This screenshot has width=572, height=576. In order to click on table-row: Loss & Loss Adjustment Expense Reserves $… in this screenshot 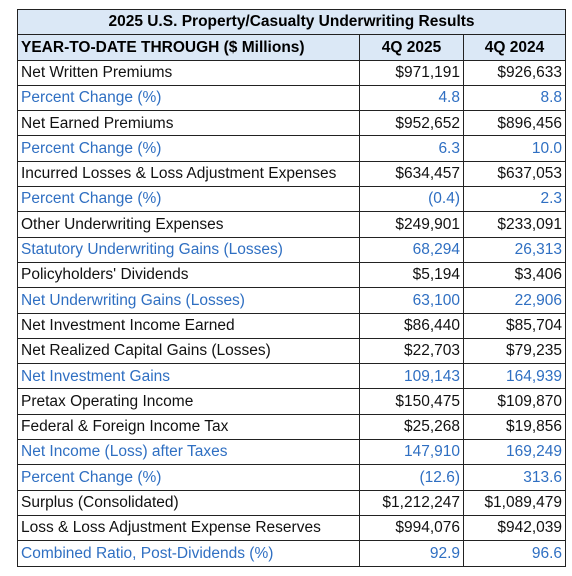, I will do `click(292, 528)`.